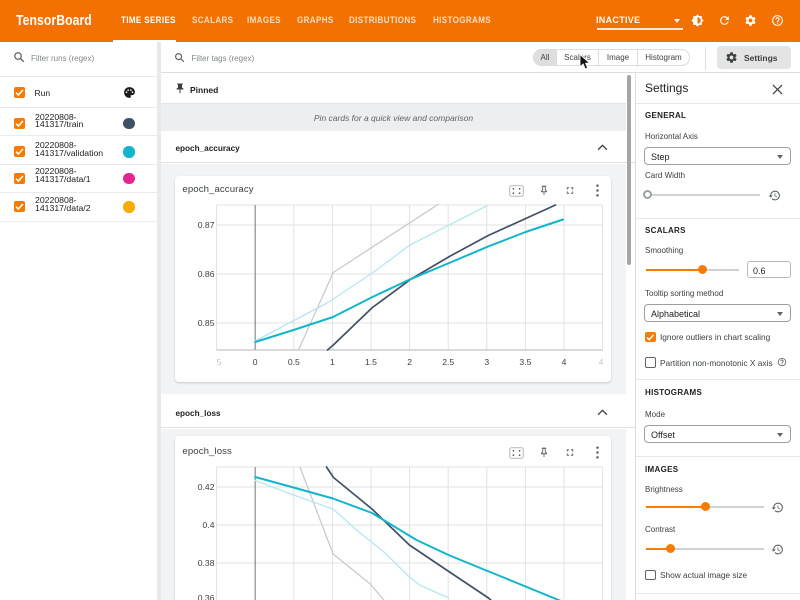 This screenshot has width=800, height=600. Describe the element at coordinates (205, 225) in the screenshot. I see `svg-text: 0.87` at that location.